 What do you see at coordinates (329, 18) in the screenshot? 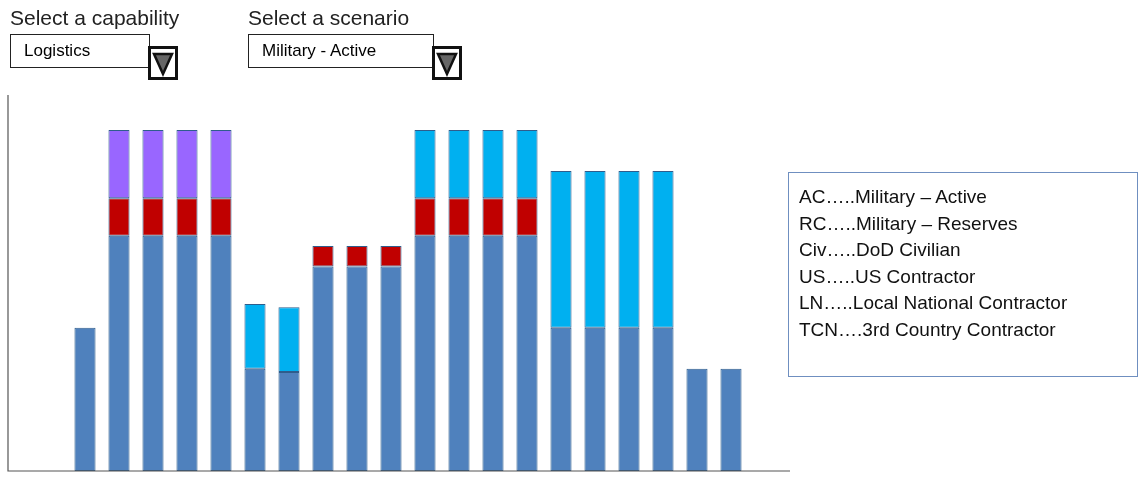
I see `text: Select a scenario` at bounding box center [329, 18].